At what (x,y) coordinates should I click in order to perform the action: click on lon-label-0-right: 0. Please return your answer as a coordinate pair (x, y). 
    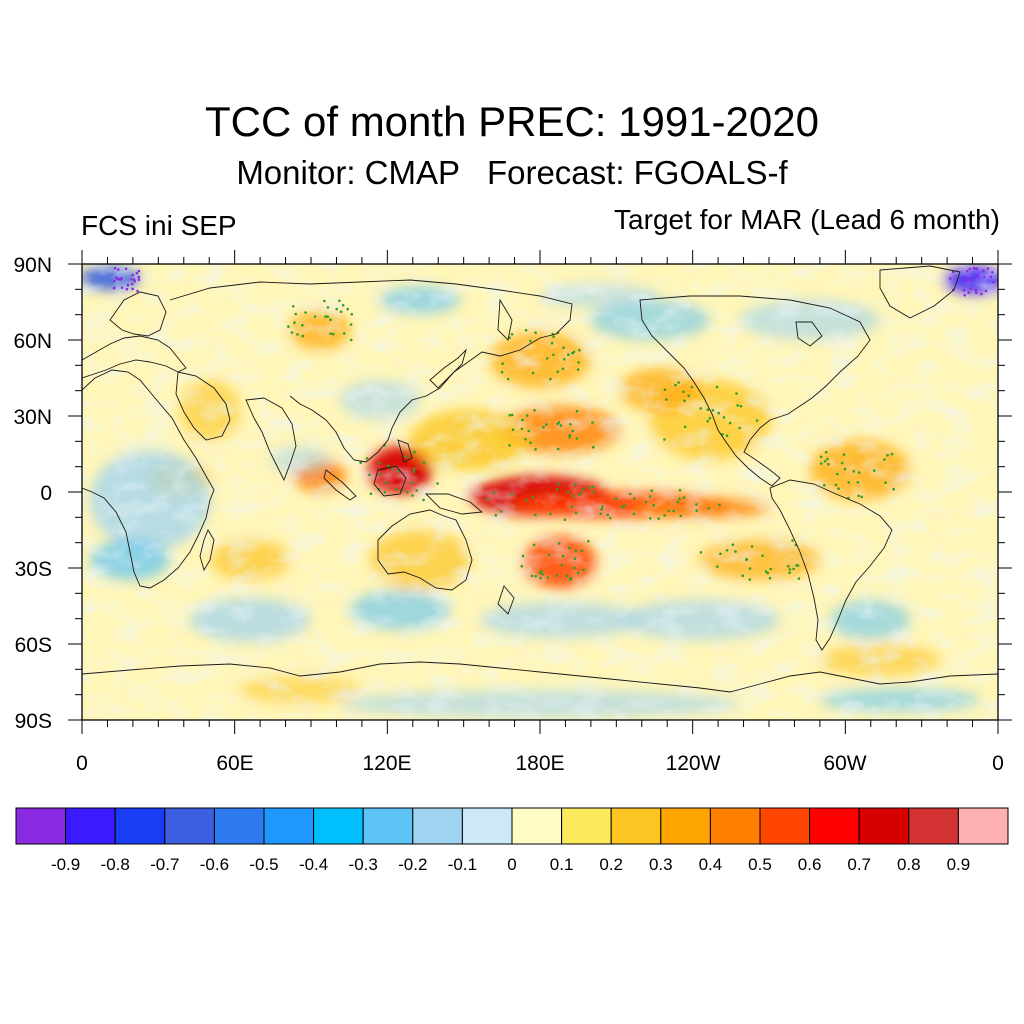
    Looking at the image, I should click on (998, 763).